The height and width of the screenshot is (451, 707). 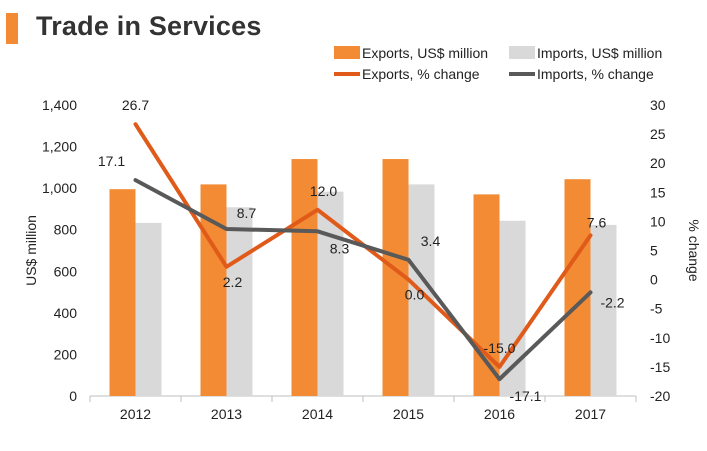 What do you see at coordinates (658, 134) in the screenshot?
I see `y2-tick-label: 25` at bounding box center [658, 134].